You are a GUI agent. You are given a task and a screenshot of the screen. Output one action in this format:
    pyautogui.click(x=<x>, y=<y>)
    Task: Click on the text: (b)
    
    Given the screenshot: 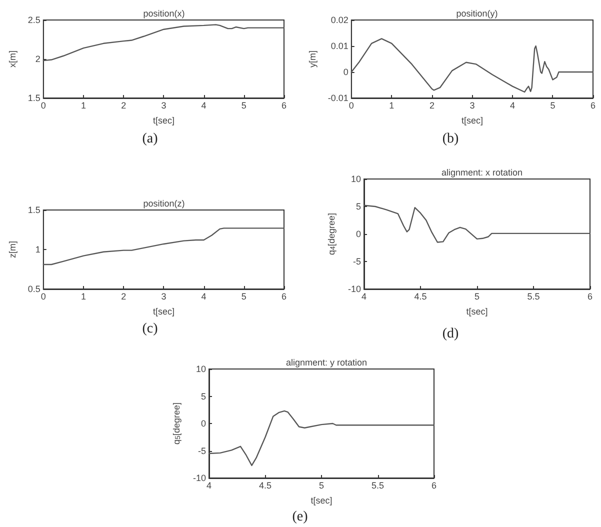 What is the action you would take?
    pyautogui.click(x=450, y=139)
    